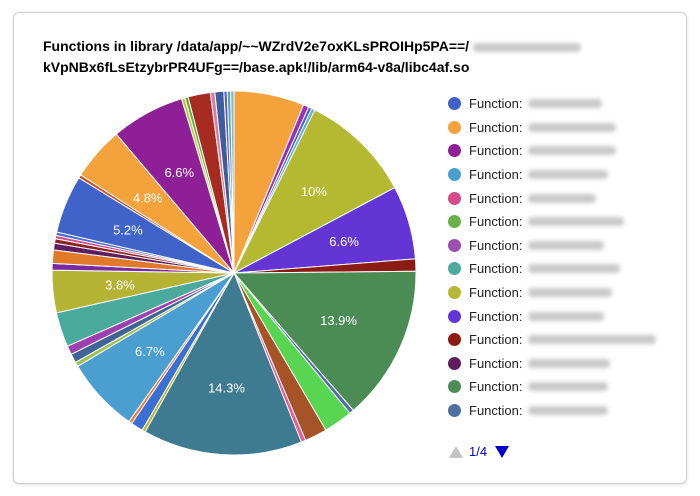 The width and height of the screenshot is (700, 496). Describe the element at coordinates (456, 451) in the screenshot. I see `previous-page-icon` at that location.